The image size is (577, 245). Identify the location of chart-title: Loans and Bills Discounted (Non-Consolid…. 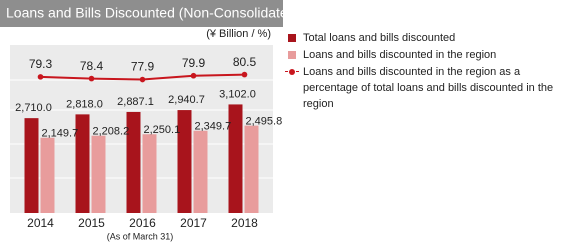
(153, 13).